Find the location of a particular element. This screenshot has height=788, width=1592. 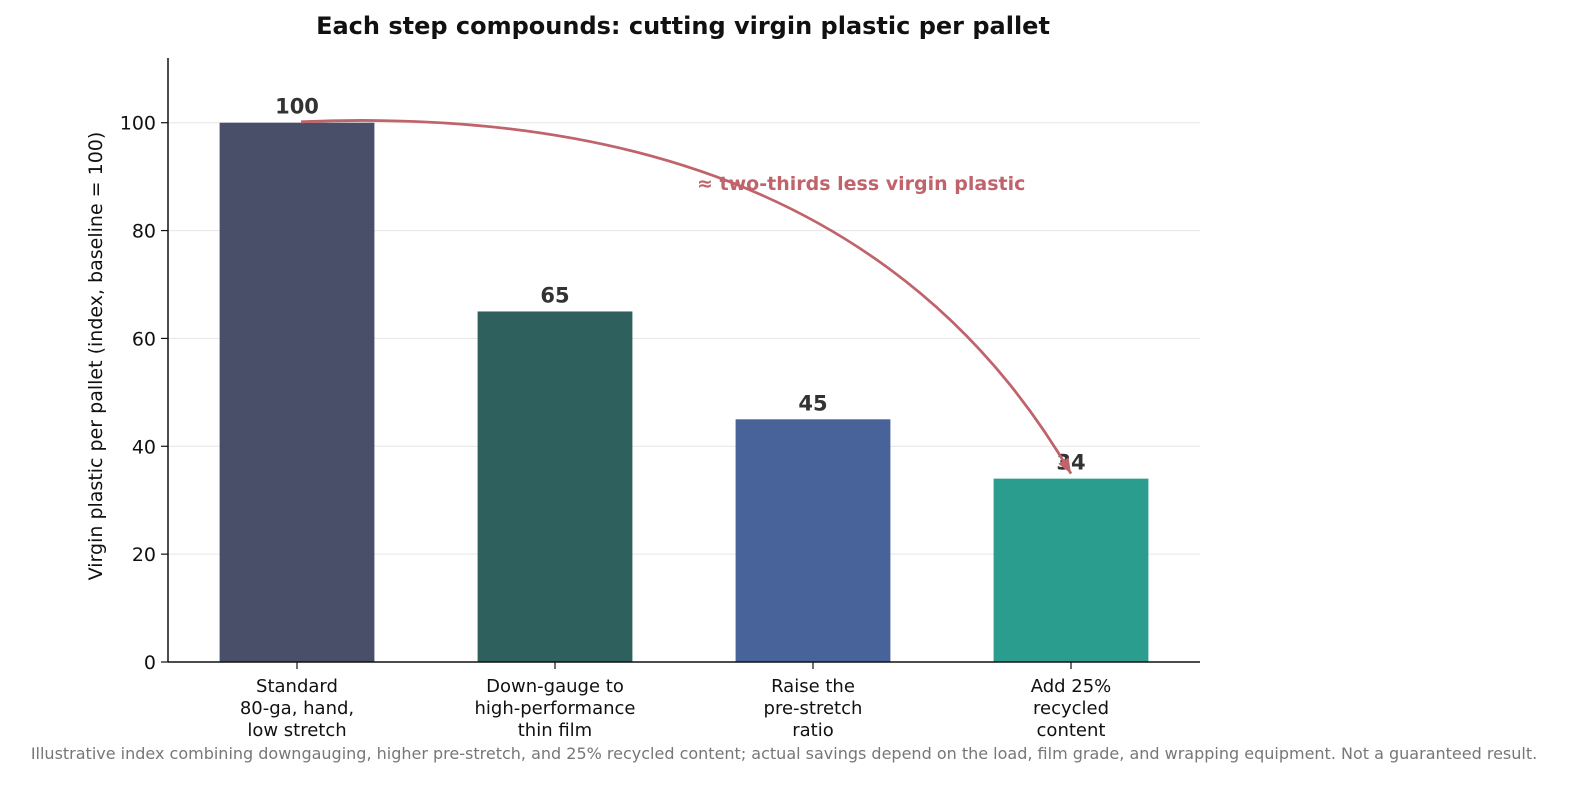

x-tick-label-line: content is located at coordinates (1071, 730).